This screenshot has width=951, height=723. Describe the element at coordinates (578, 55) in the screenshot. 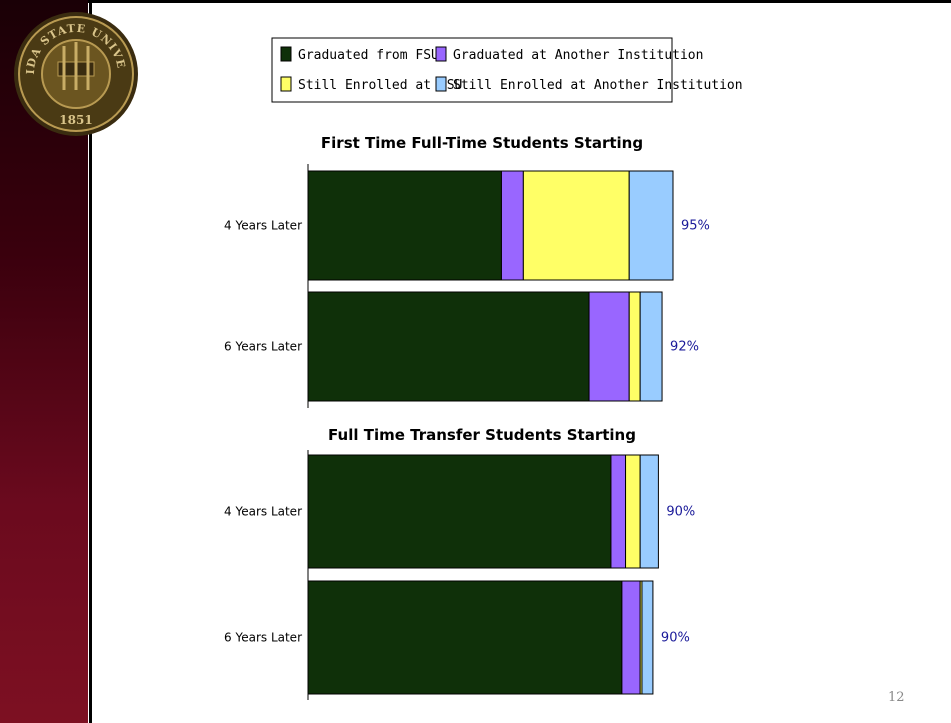

I see `legend-label: Graduated at Another Institution` at that location.